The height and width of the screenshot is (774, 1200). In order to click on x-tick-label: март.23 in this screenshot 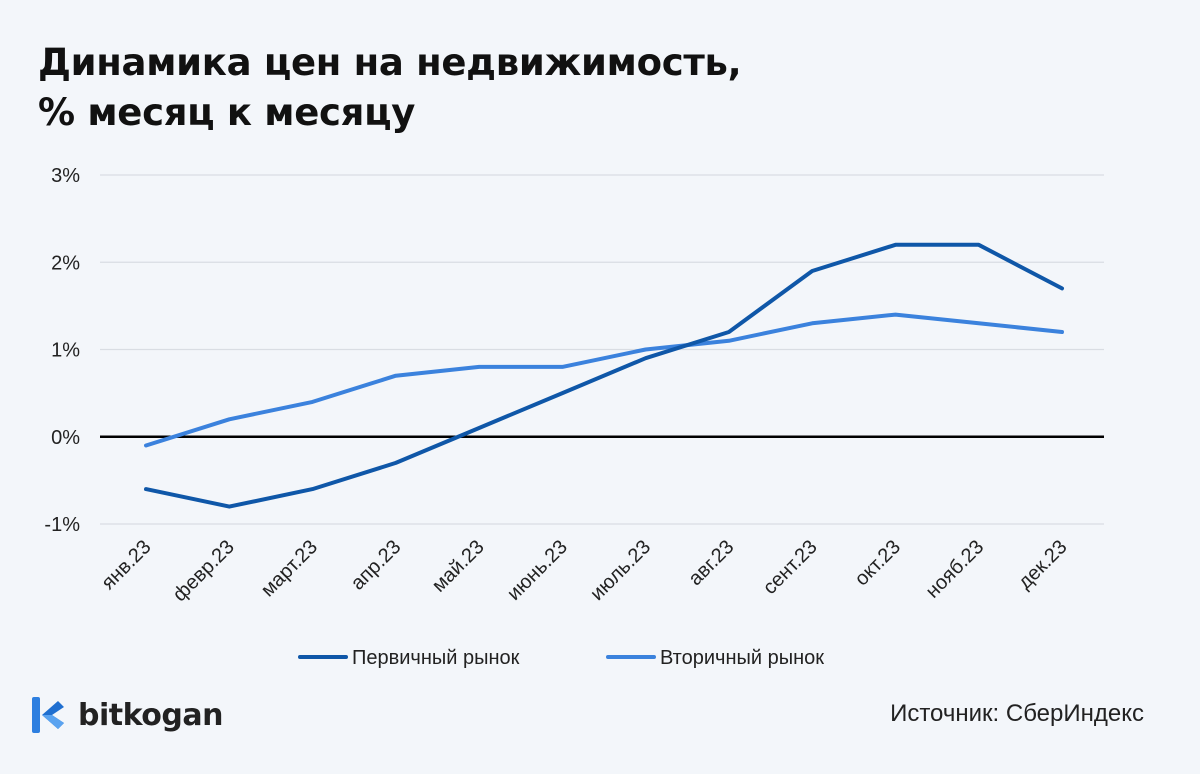, I will do `click(289, 568)`.